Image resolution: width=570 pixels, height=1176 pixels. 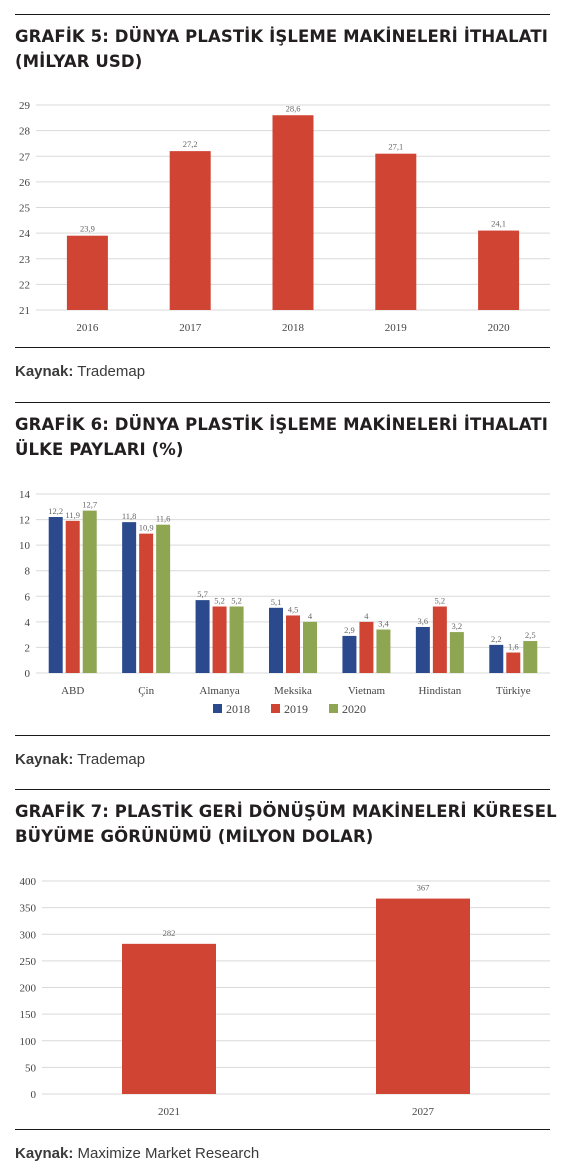 What do you see at coordinates (190, 144) in the screenshot?
I see `chart-5-data-label: 27,2` at bounding box center [190, 144].